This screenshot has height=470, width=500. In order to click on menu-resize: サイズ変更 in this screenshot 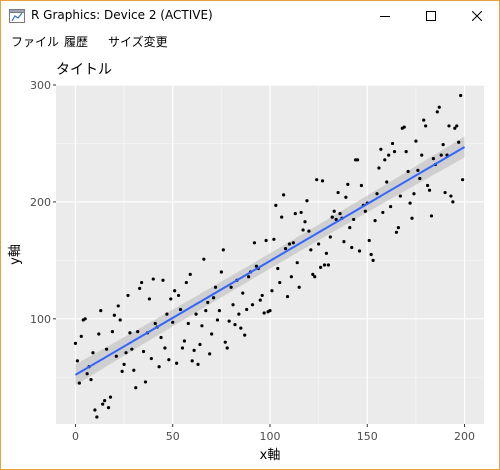, I will do `click(138, 42)`.